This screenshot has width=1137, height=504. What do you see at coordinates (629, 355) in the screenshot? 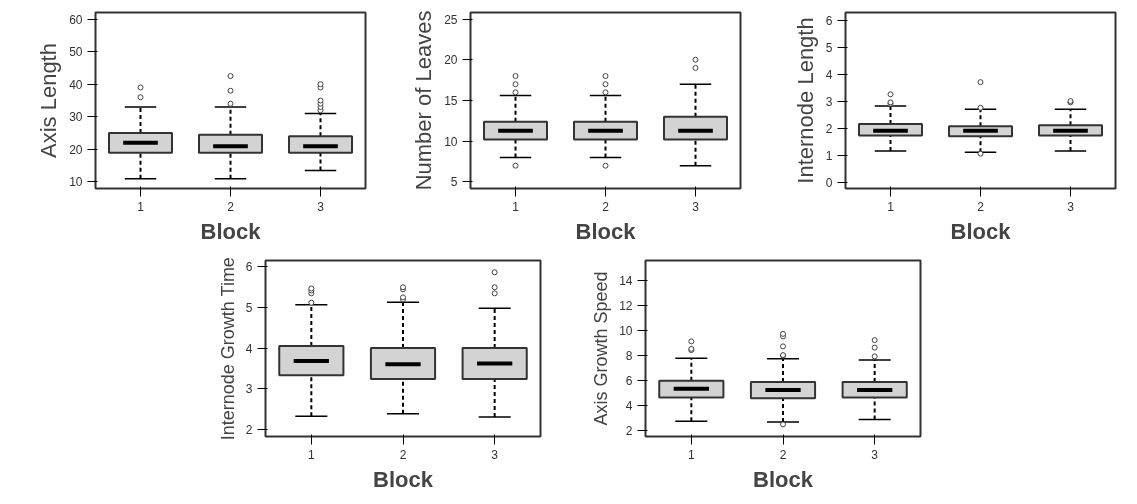
I see `y-tick-label: 8` at bounding box center [629, 355].